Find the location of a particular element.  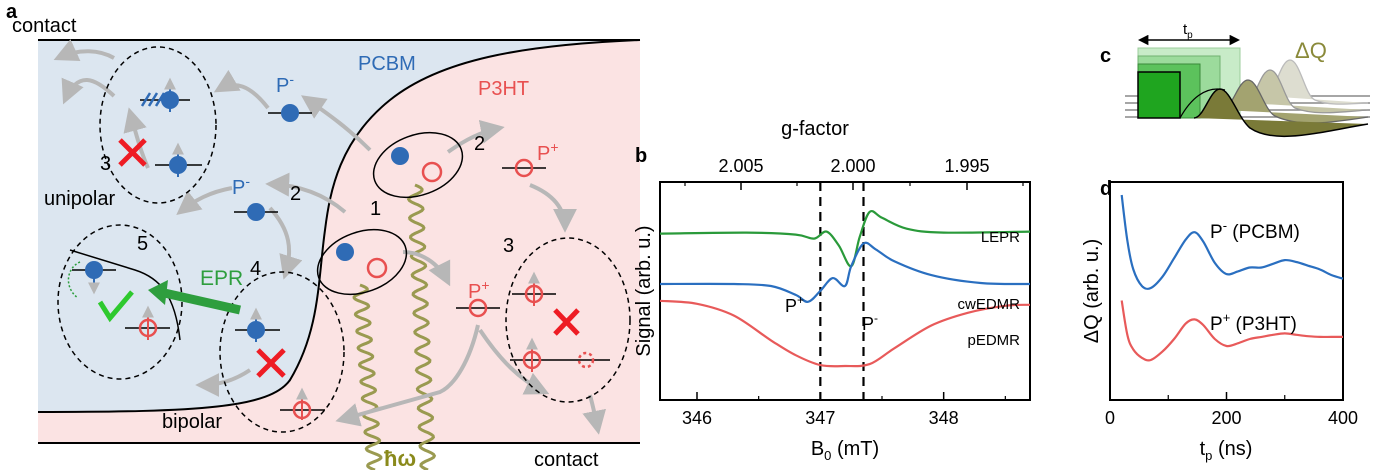

panel-label-c: c is located at coordinates (1105, 56).